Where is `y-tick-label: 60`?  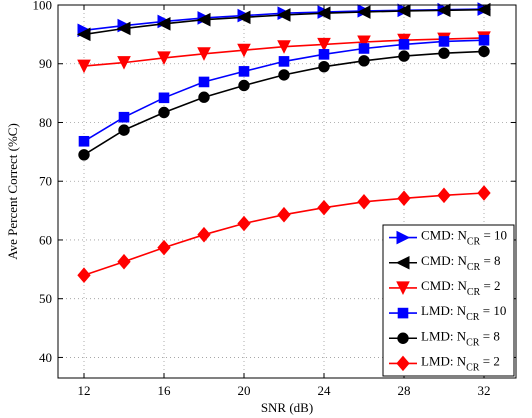 y-tick-label: 60 is located at coordinates (45, 239).